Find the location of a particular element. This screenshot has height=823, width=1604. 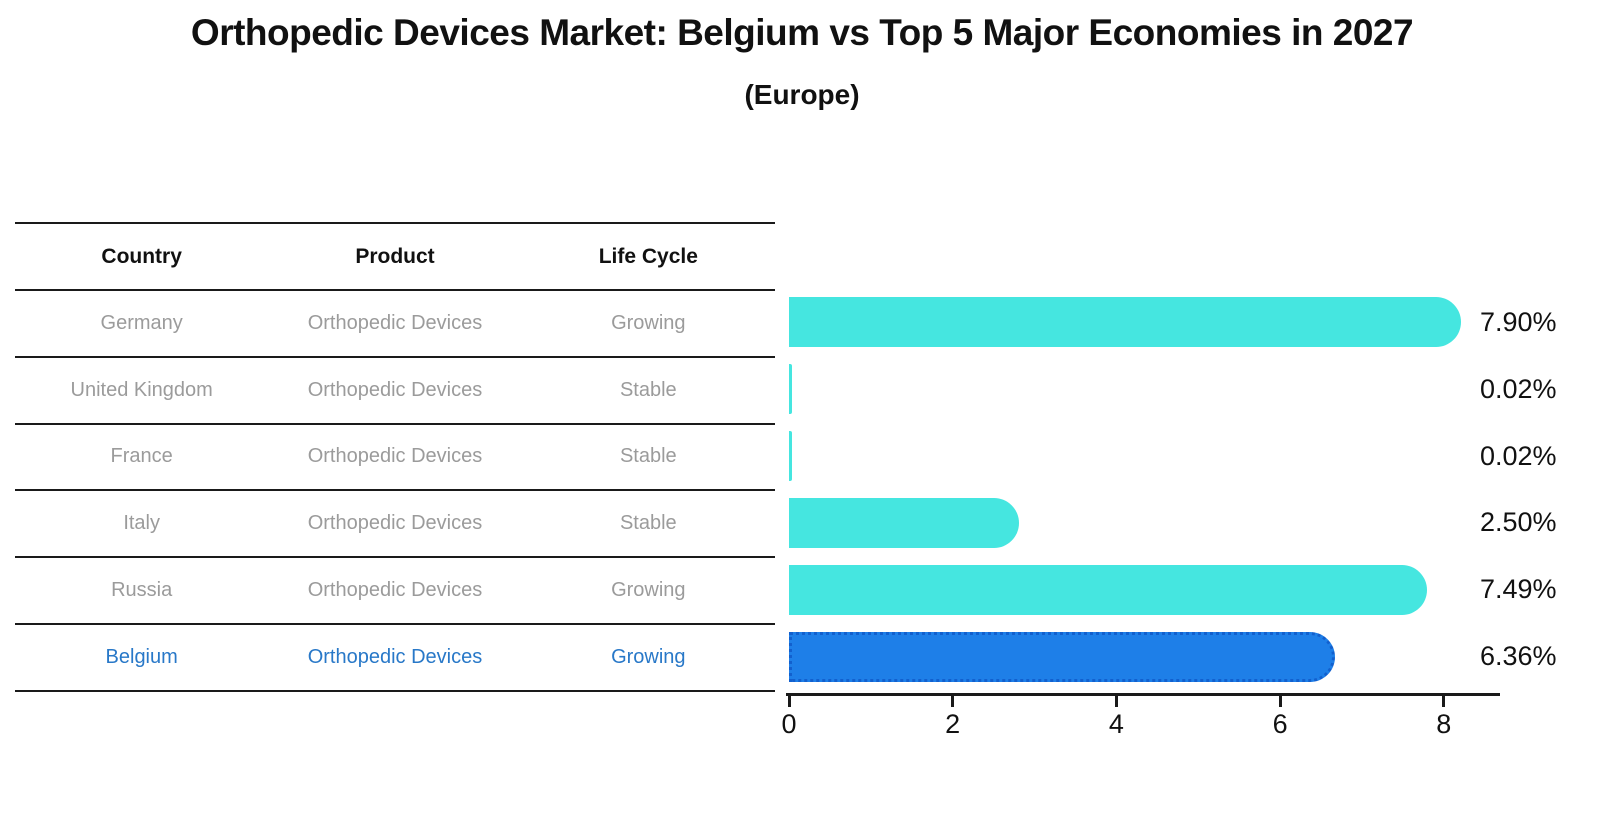

table-row: United Kingdom Orthopedic Devices Stable is located at coordinates (395, 391).